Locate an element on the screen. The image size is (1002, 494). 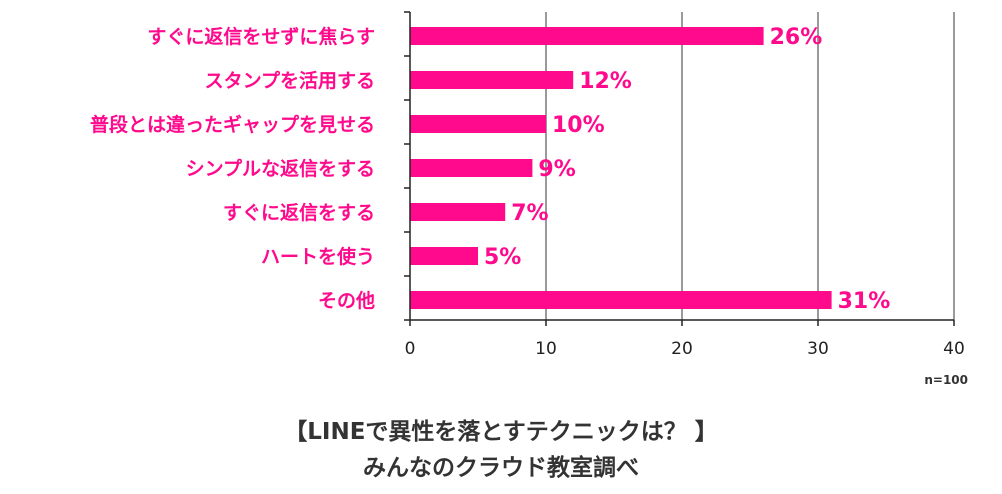
value-label: 12% is located at coordinates (605, 81).